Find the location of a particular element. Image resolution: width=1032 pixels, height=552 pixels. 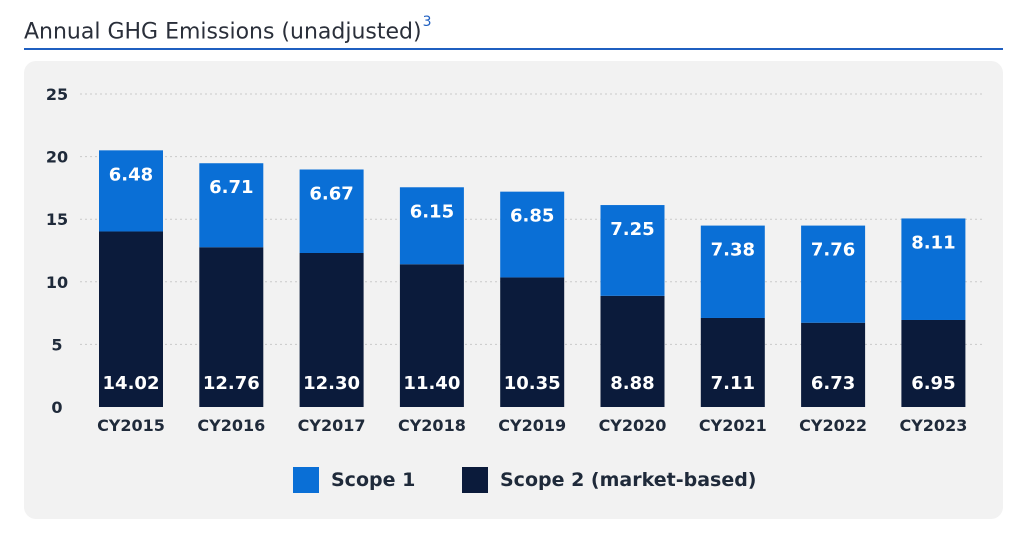

data-label-scope2: 6.95 is located at coordinates (933, 383).